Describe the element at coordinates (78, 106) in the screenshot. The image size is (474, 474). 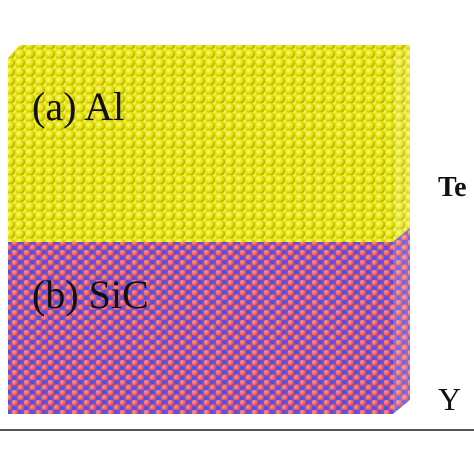
I see `al-label: (a) Al` at that location.